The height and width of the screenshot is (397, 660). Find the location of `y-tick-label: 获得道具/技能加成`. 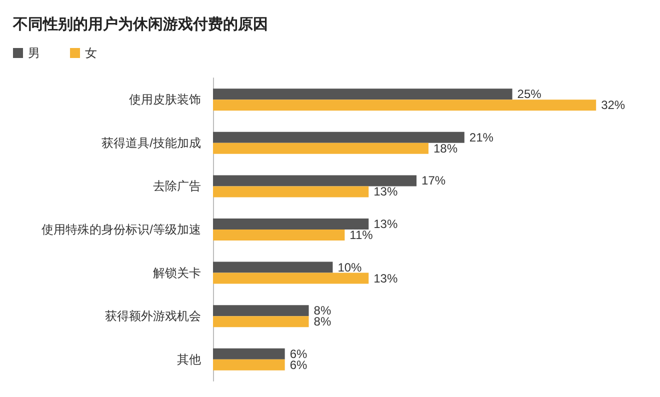

y-tick-label: 获得道具/技能加成 is located at coordinates (151, 143).